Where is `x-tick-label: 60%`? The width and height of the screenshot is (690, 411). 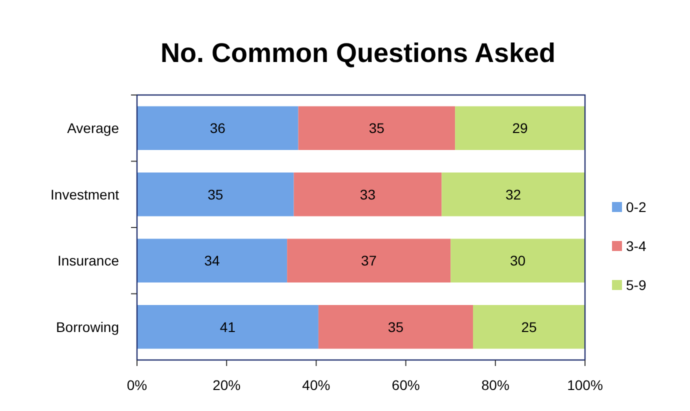
x-tick-label: 60% is located at coordinates (406, 385).